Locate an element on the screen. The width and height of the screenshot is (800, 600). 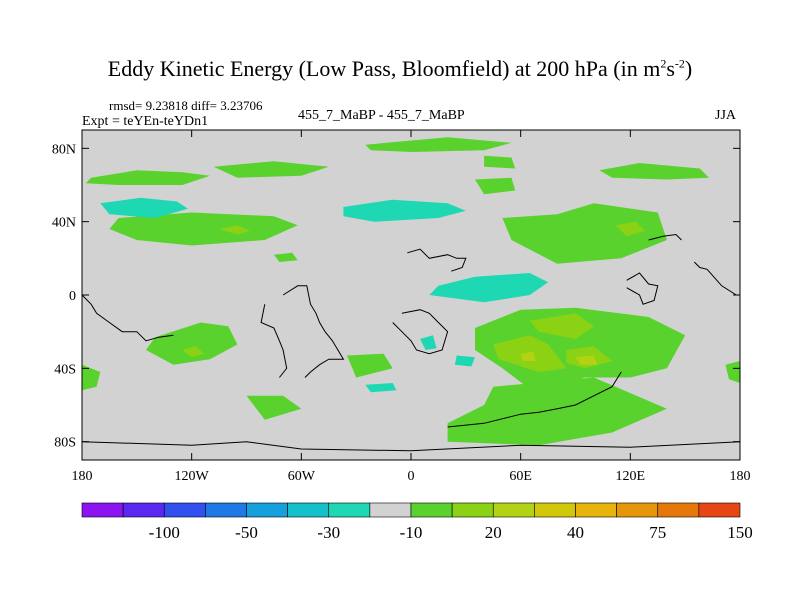
y-tick-label: 0 is located at coordinates (72, 296).